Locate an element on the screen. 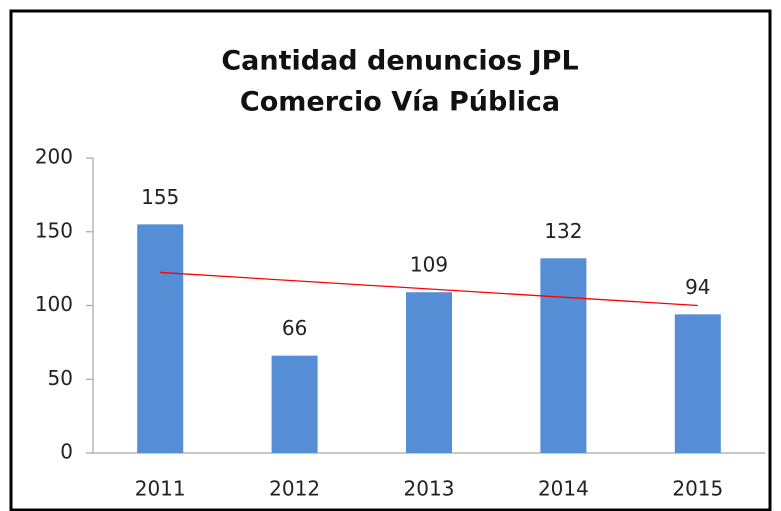 Image resolution: width=781 pixels, height=511 pixels. chart-title: Comercio Vía Pública is located at coordinates (400, 102).